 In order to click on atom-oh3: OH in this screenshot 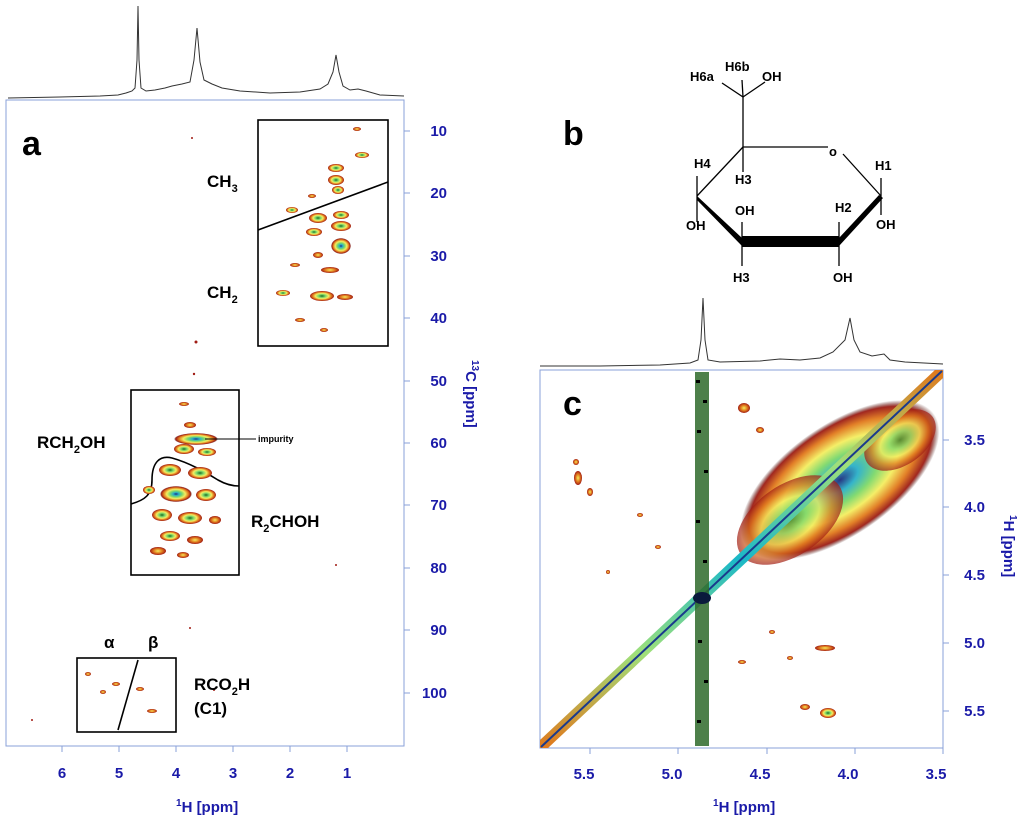, I will do `click(745, 210)`.